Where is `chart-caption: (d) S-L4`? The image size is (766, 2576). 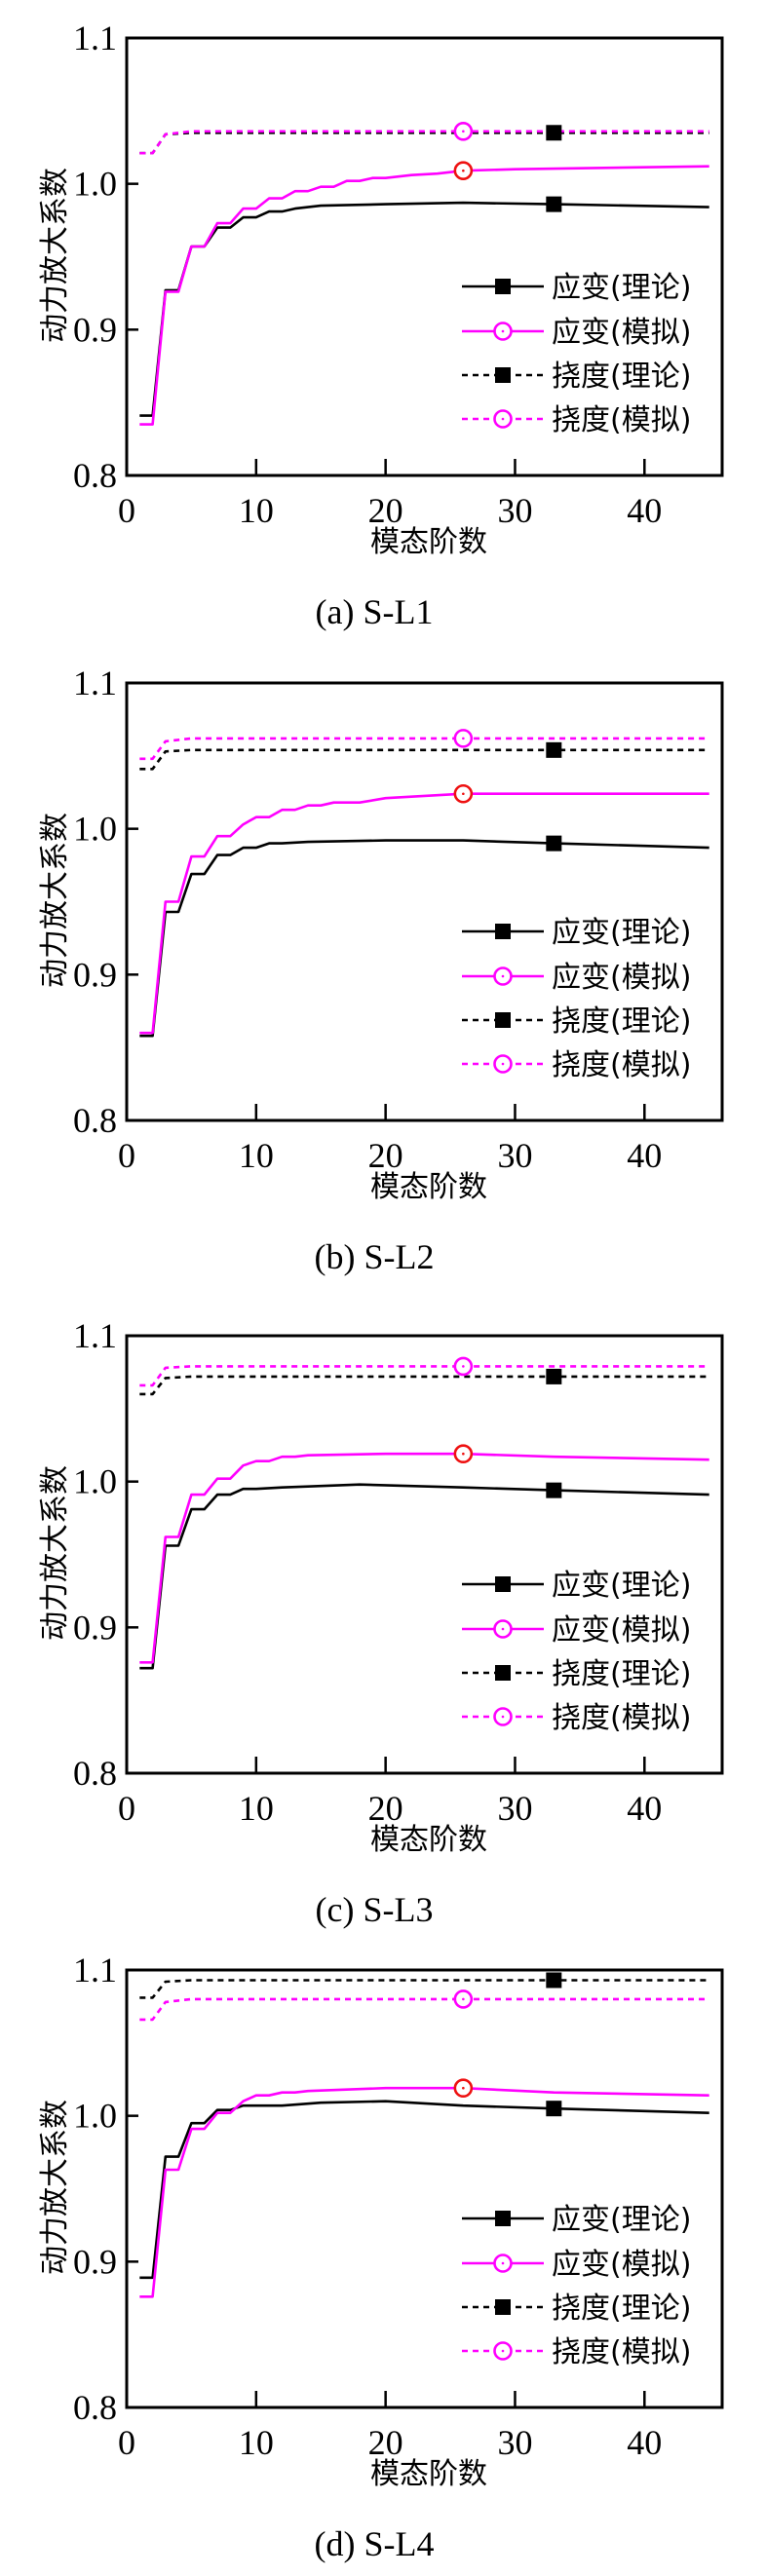 chart-caption: (d) S-L4 is located at coordinates (375, 2543).